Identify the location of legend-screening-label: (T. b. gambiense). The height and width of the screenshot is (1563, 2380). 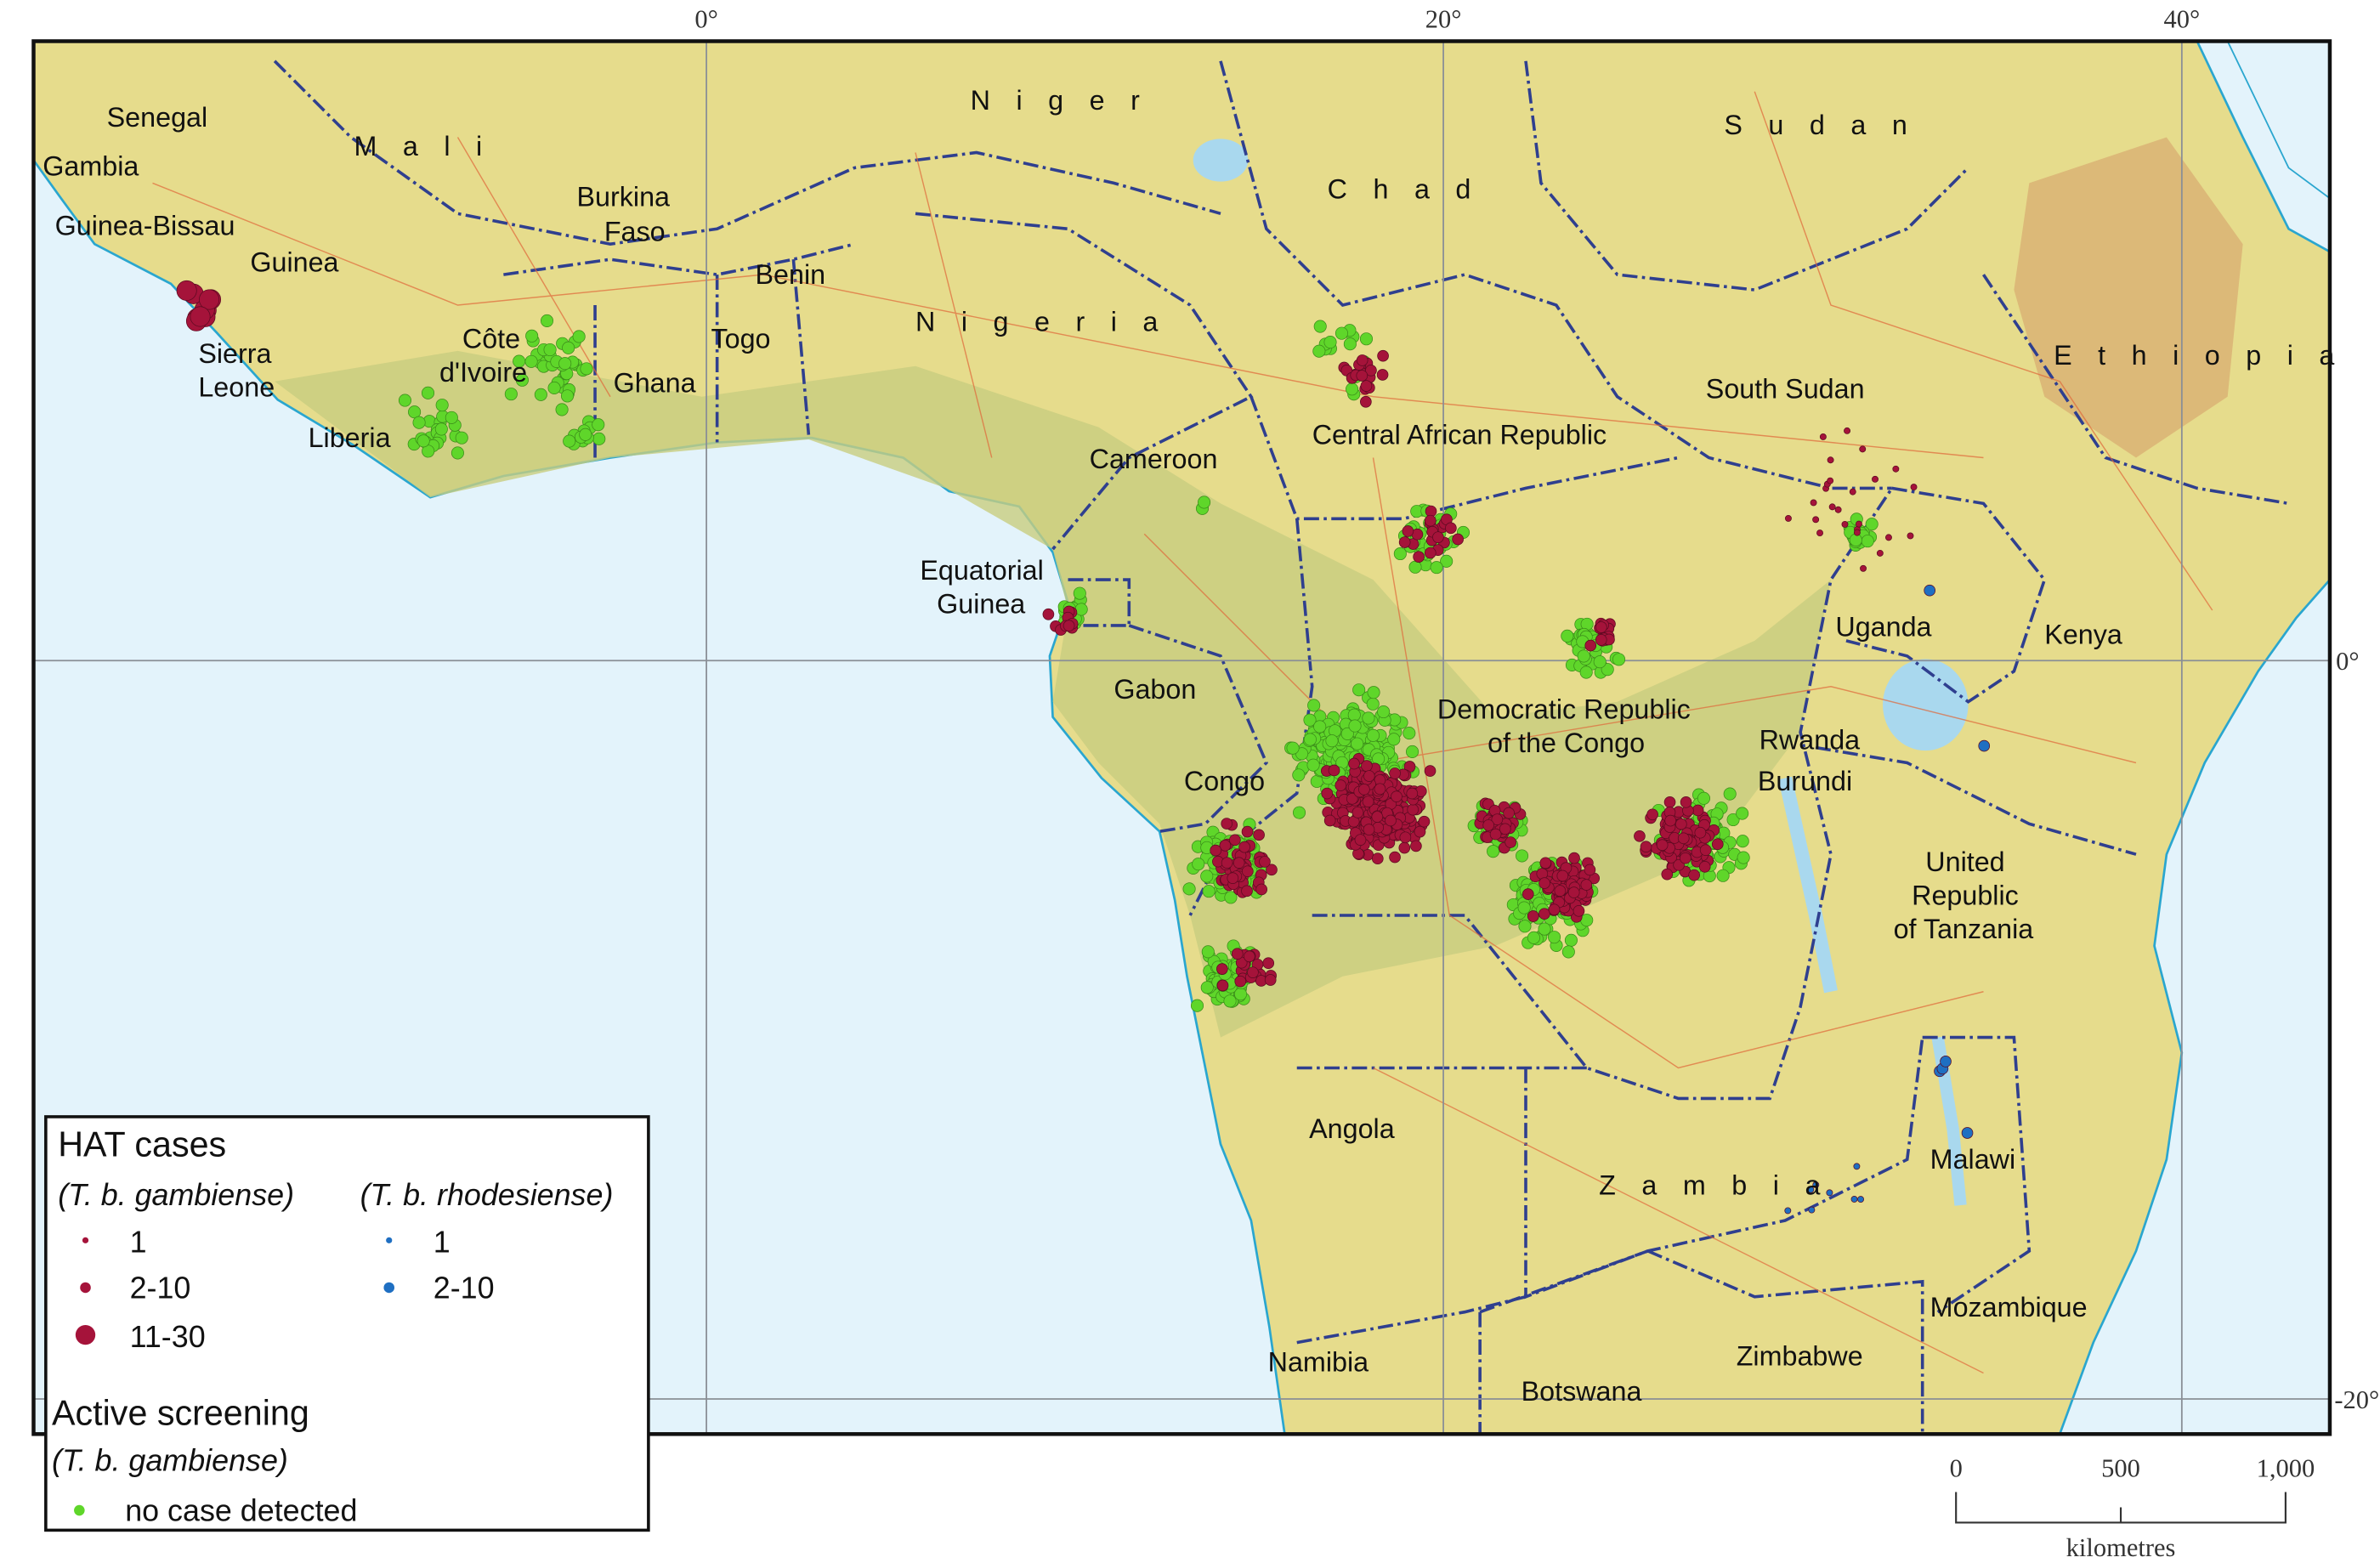
(170, 1460).